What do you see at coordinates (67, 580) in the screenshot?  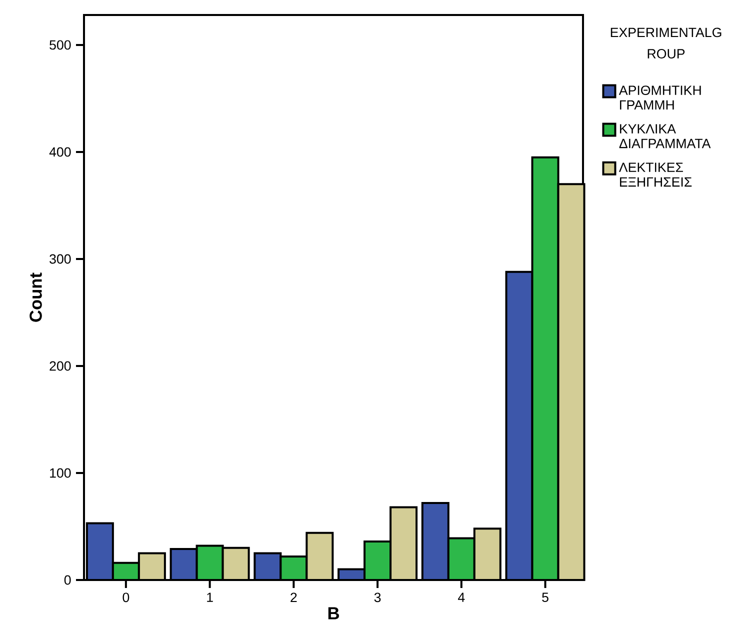 I see `y-tick-label: 0` at bounding box center [67, 580].